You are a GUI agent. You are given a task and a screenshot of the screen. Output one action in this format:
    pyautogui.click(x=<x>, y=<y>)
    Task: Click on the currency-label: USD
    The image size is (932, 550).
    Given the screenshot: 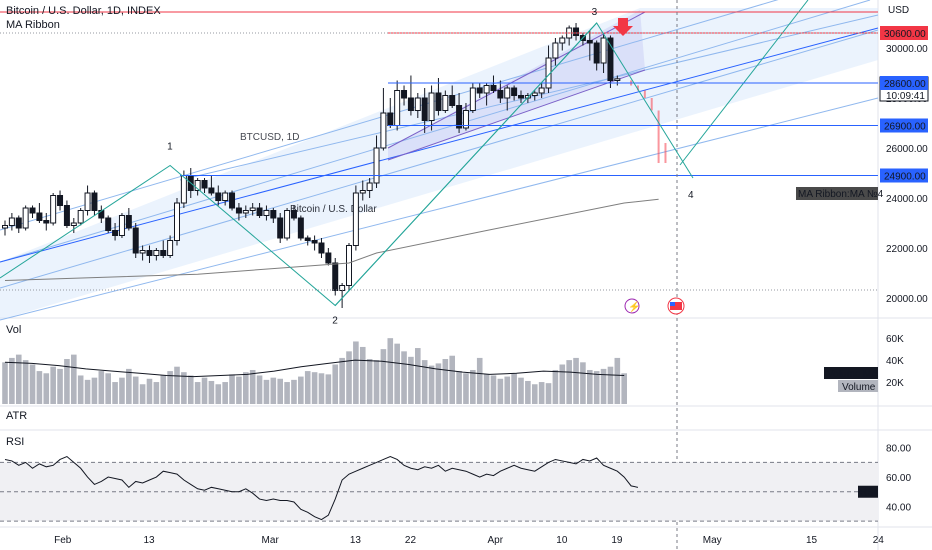 What is the action you would take?
    pyautogui.click(x=899, y=10)
    